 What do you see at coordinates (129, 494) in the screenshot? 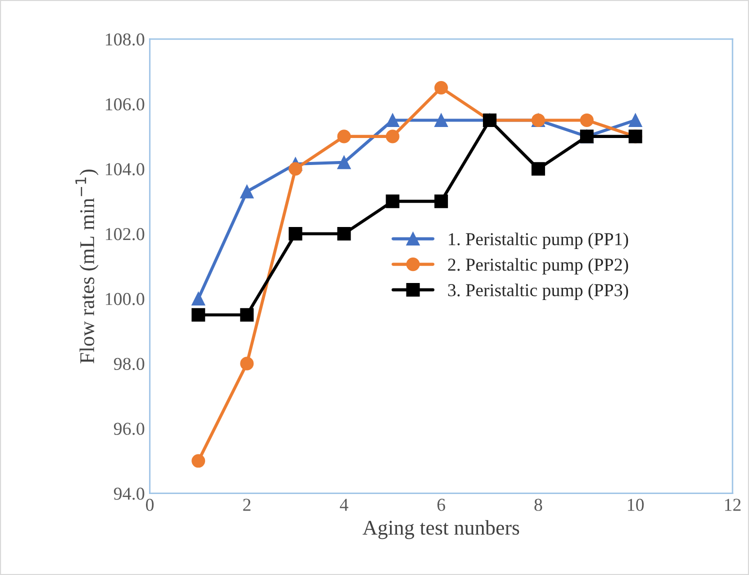
I see `y-tick-label: 94.0` at bounding box center [129, 494].